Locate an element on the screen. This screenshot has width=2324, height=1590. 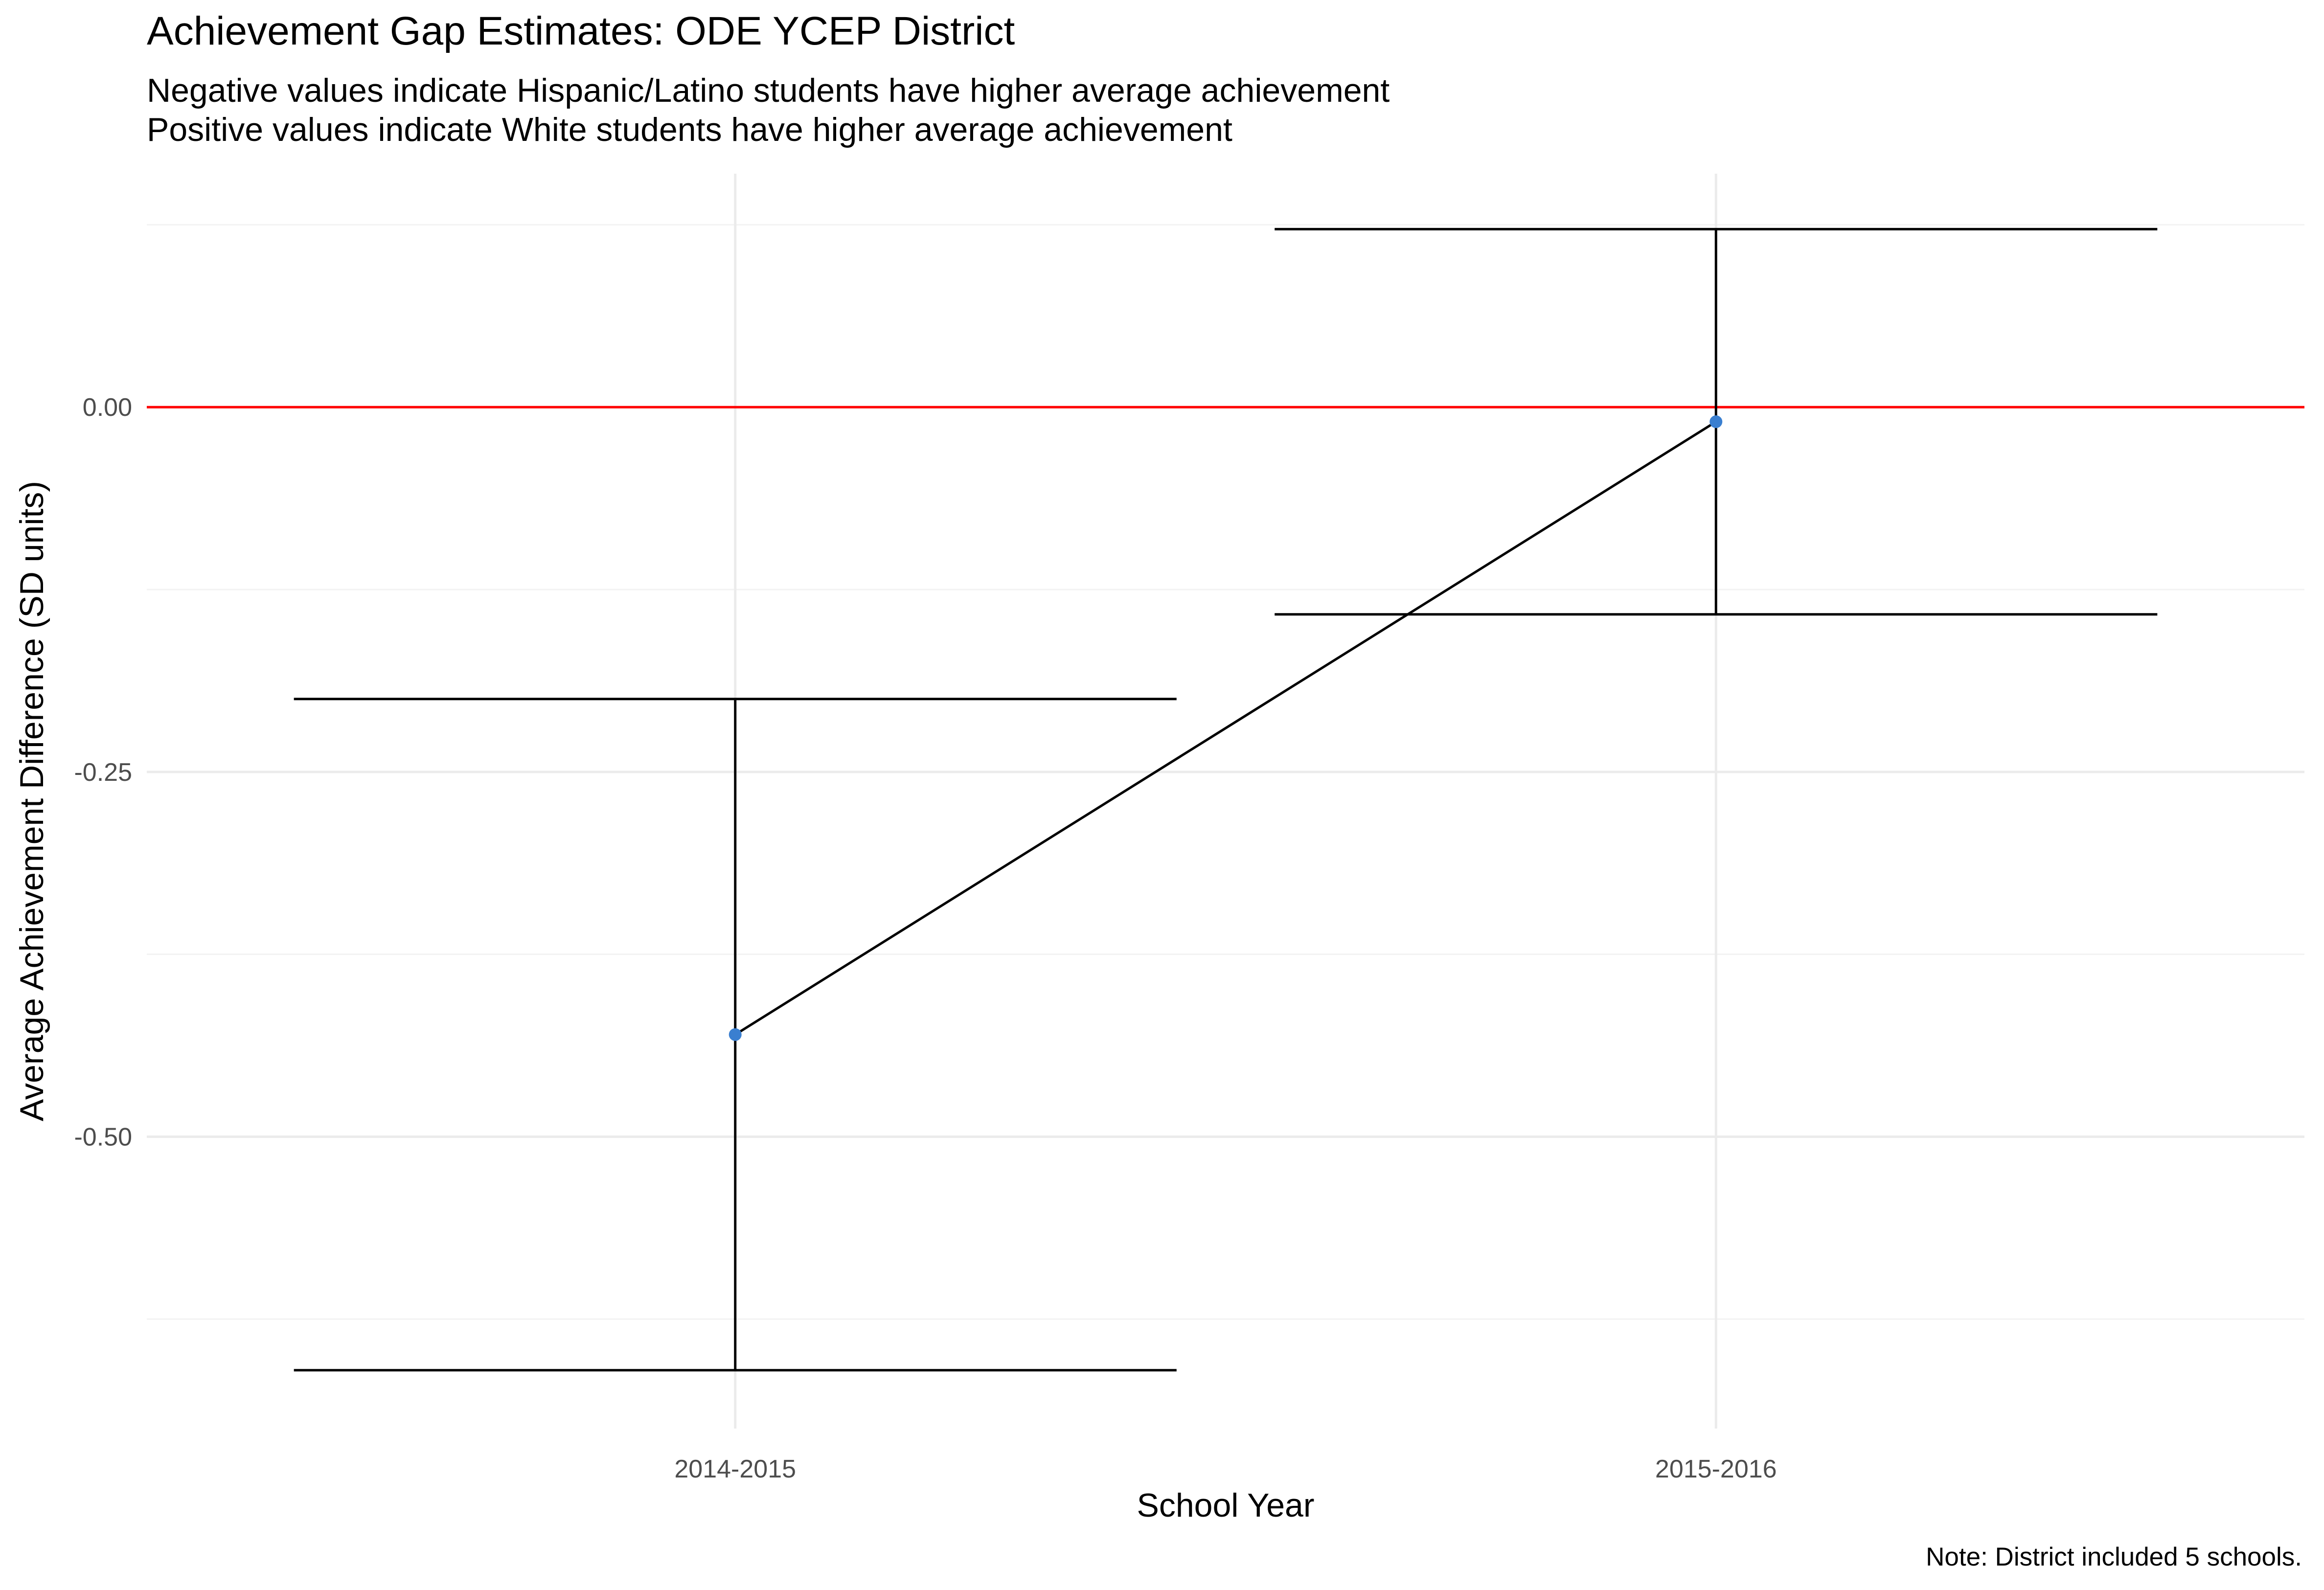
x-tick-label: 2014-2015 is located at coordinates (735, 1469).